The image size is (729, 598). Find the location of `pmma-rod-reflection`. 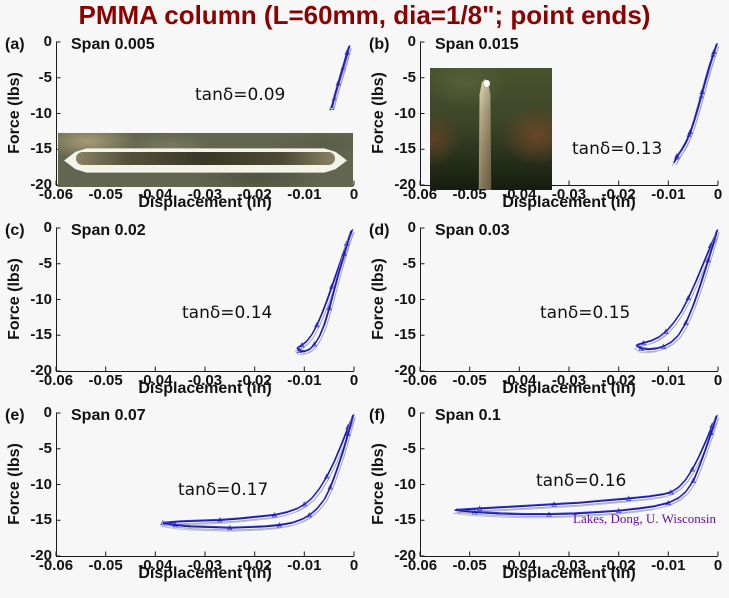

pmma-rod-reflection is located at coordinates (205, 158).